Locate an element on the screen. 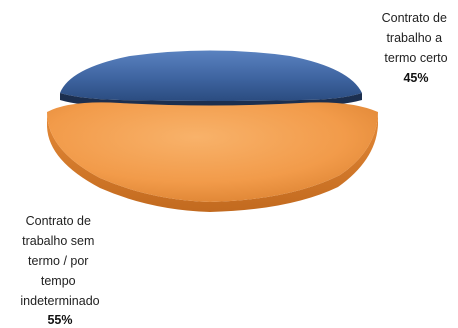 This screenshot has height=328, width=458. label-line: trabalho a is located at coordinates (414, 38).